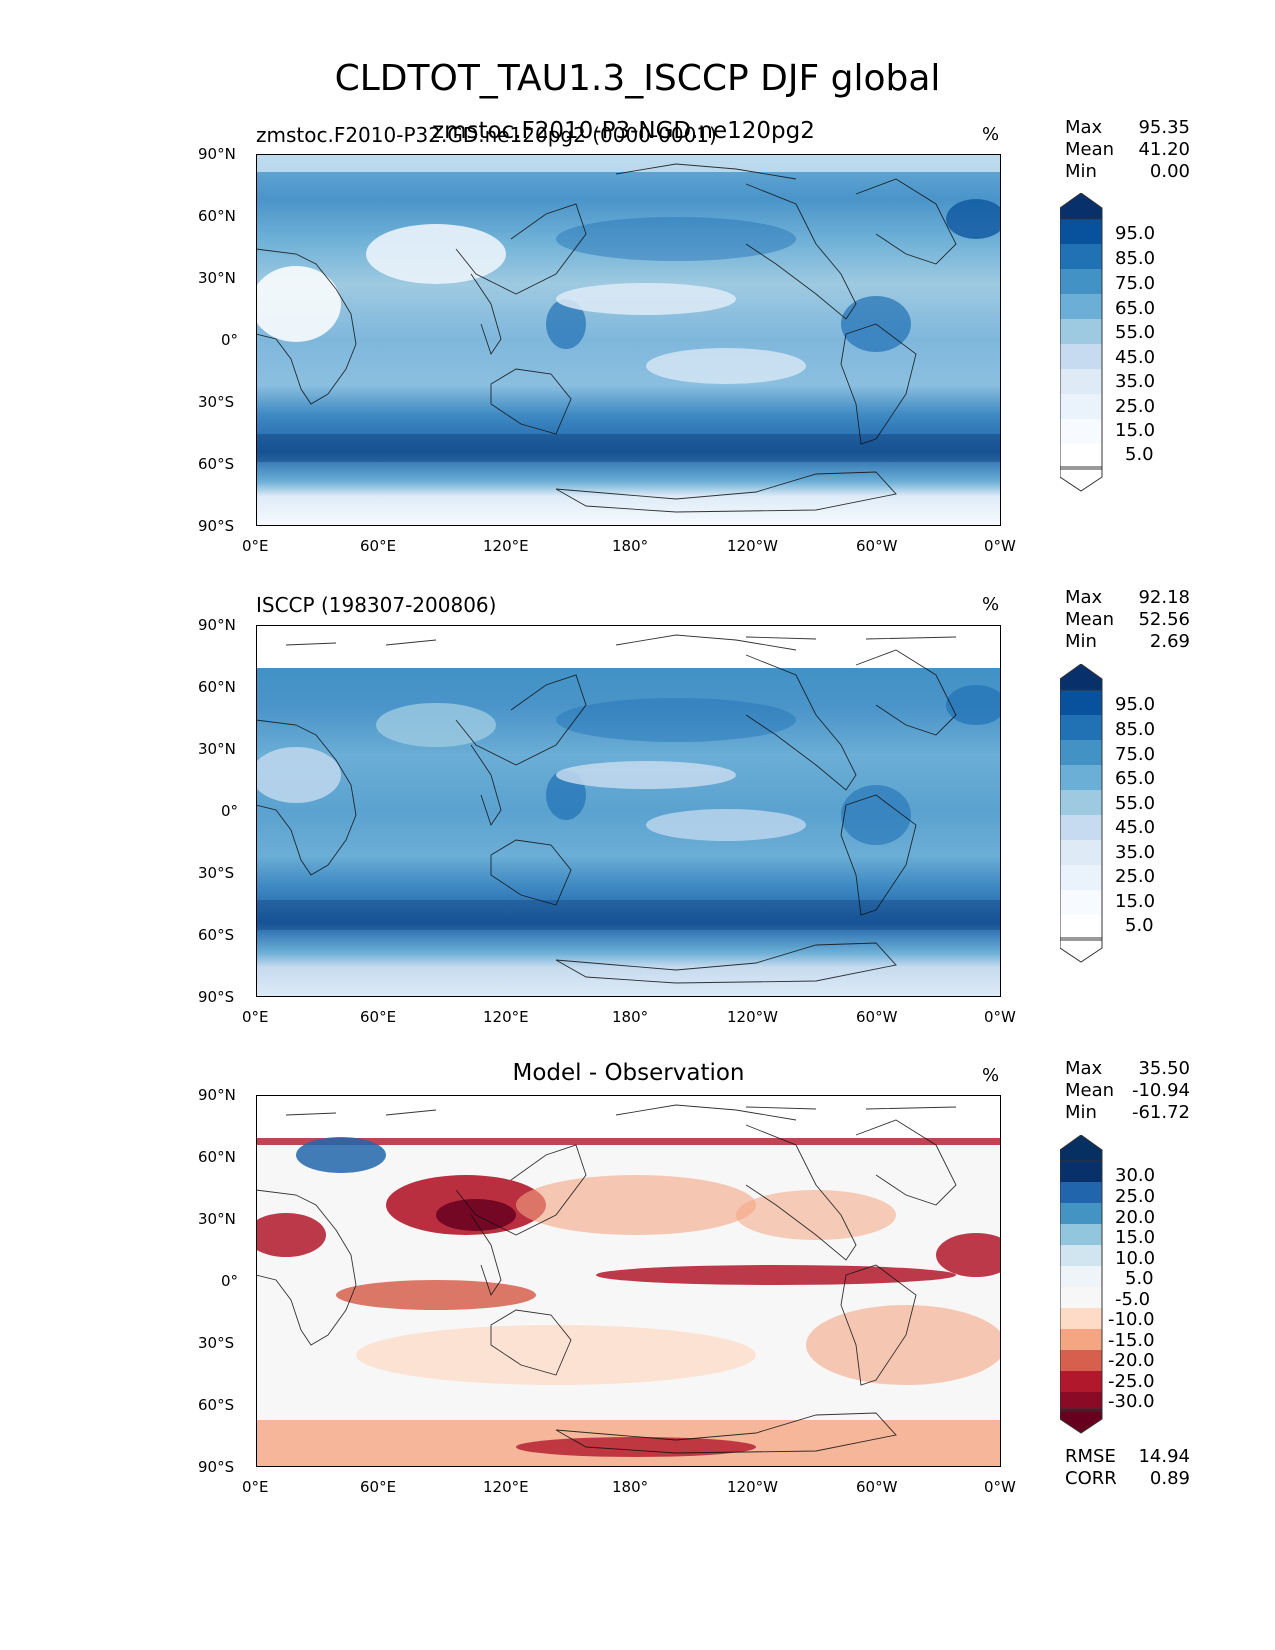 The width and height of the screenshot is (1275, 1650). I want to click on panel-3-stats: Max 35.50 Mean -10.94 Min -61.72, so click(1127, 1091).